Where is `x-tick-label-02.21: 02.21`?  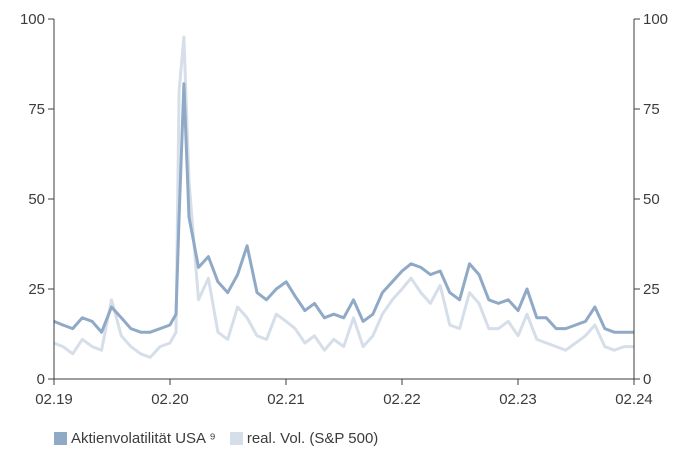 x-tick-label-02.21: 02.21 is located at coordinates (286, 399).